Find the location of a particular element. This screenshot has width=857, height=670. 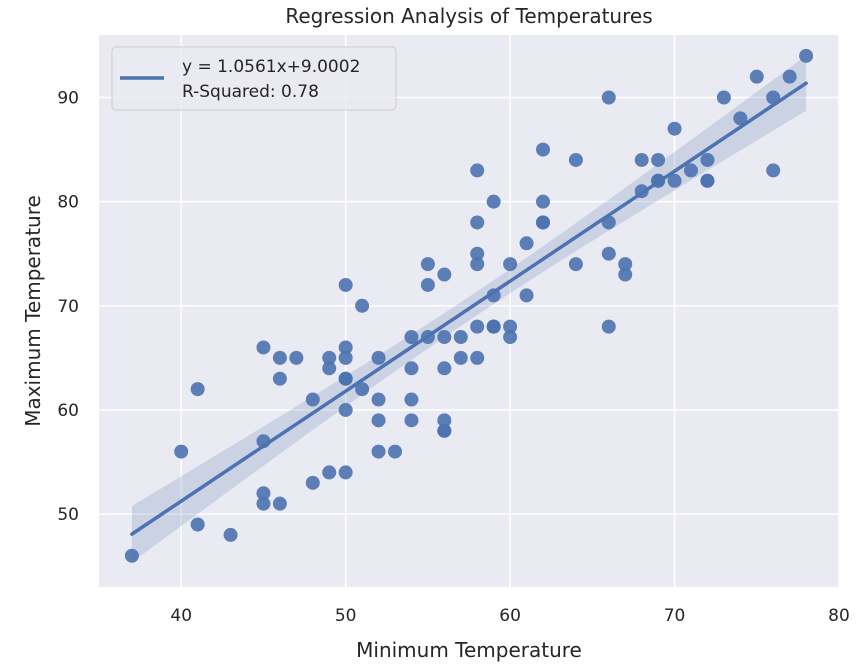

x-tick-label: 60 is located at coordinates (510, 616).